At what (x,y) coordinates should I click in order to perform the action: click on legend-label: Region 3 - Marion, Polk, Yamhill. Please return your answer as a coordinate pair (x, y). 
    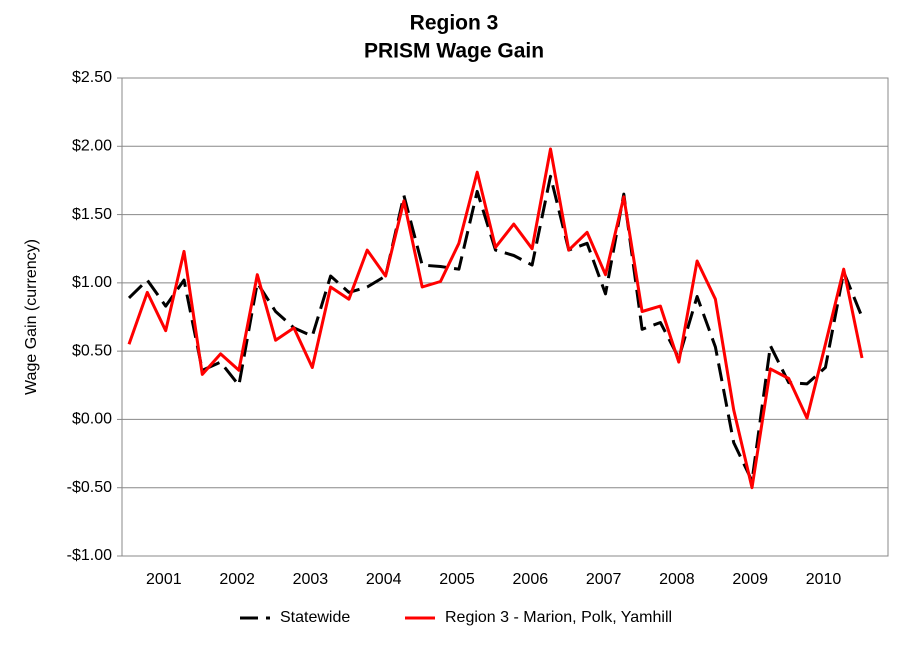
    Looking at the image, I should click on (558, 617).